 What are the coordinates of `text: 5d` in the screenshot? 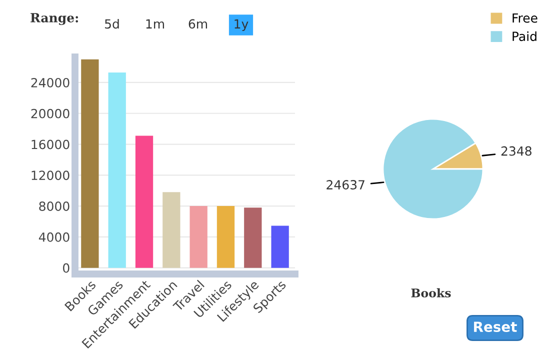 It's located at (112, 23).